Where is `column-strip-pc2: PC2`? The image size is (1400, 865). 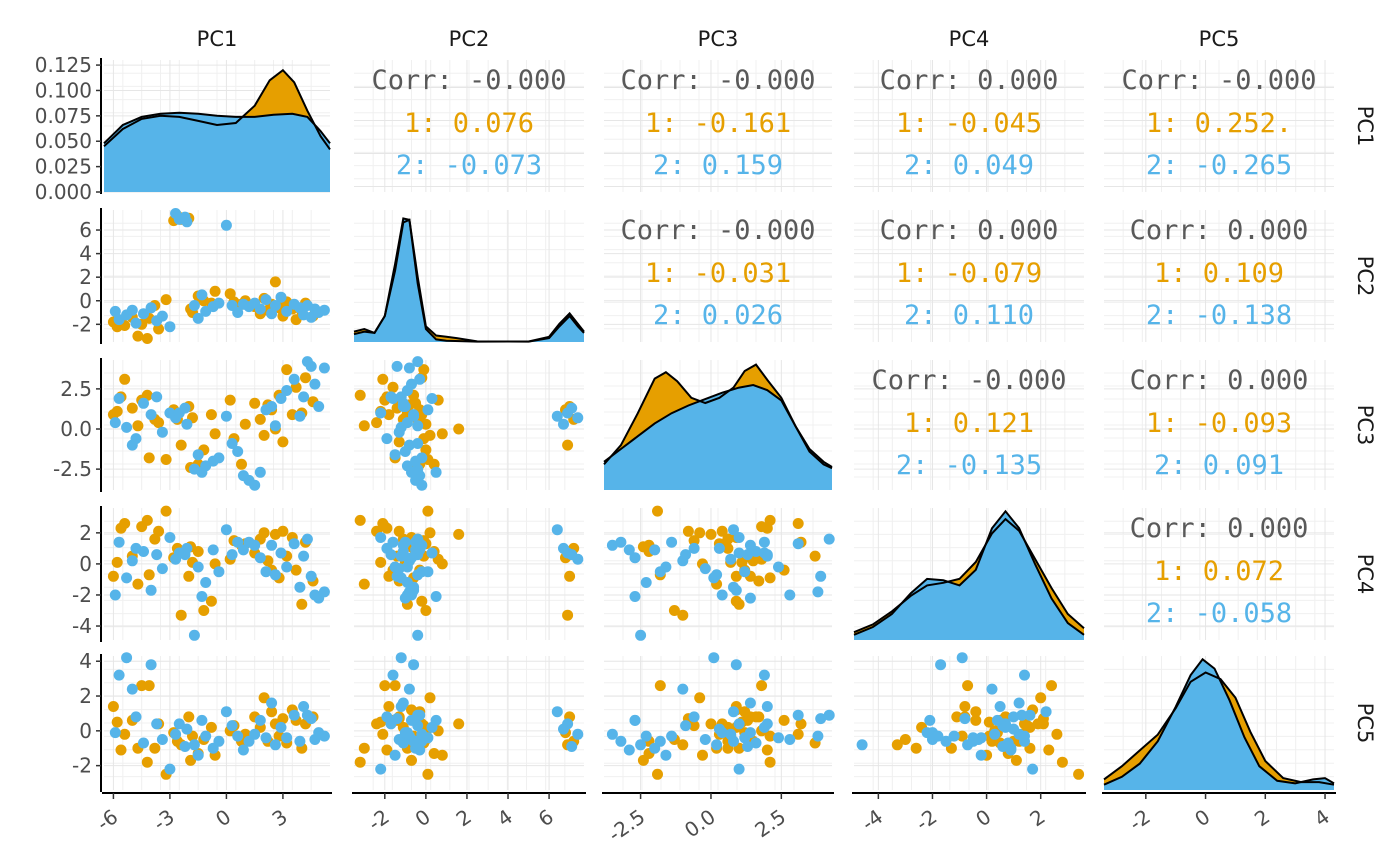
column-strip-pc2: PC2 is located at coordinates (469, 39).